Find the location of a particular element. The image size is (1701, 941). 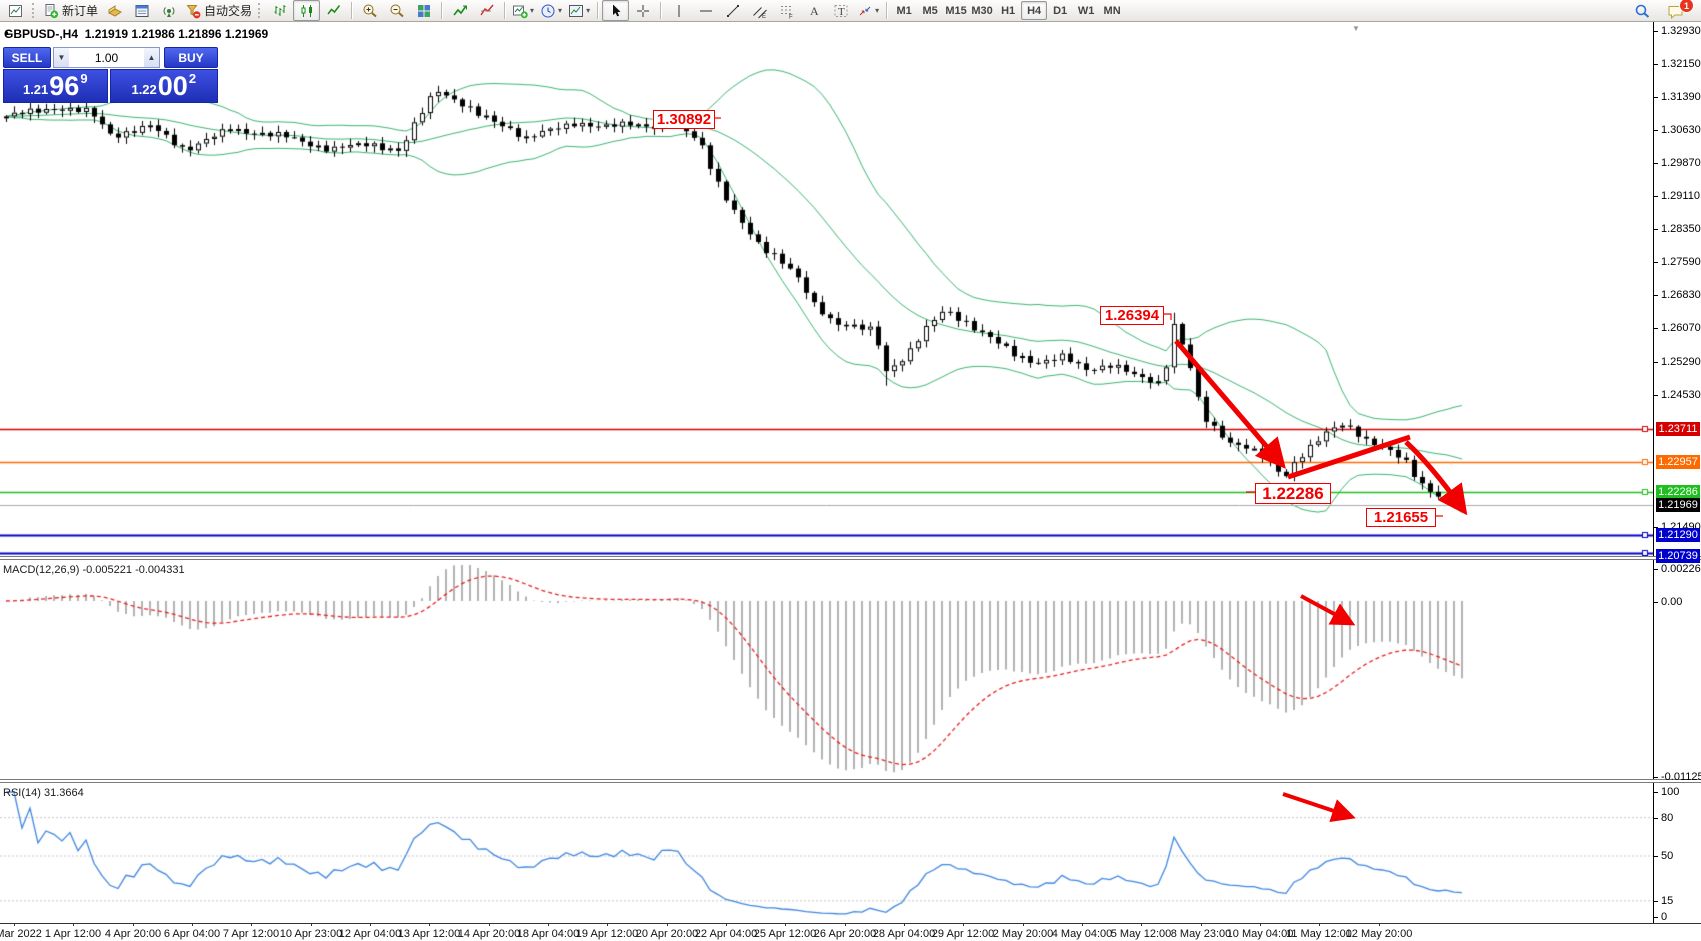

notifications-button: 1 is located at coordinates (1678, 11).